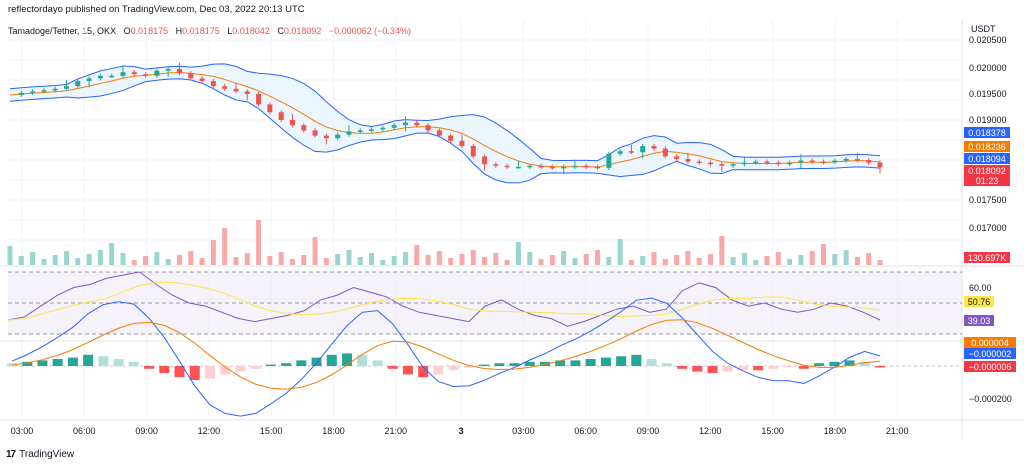  I want to click on macd-axis-label: −0.000002, so click(990, 354).